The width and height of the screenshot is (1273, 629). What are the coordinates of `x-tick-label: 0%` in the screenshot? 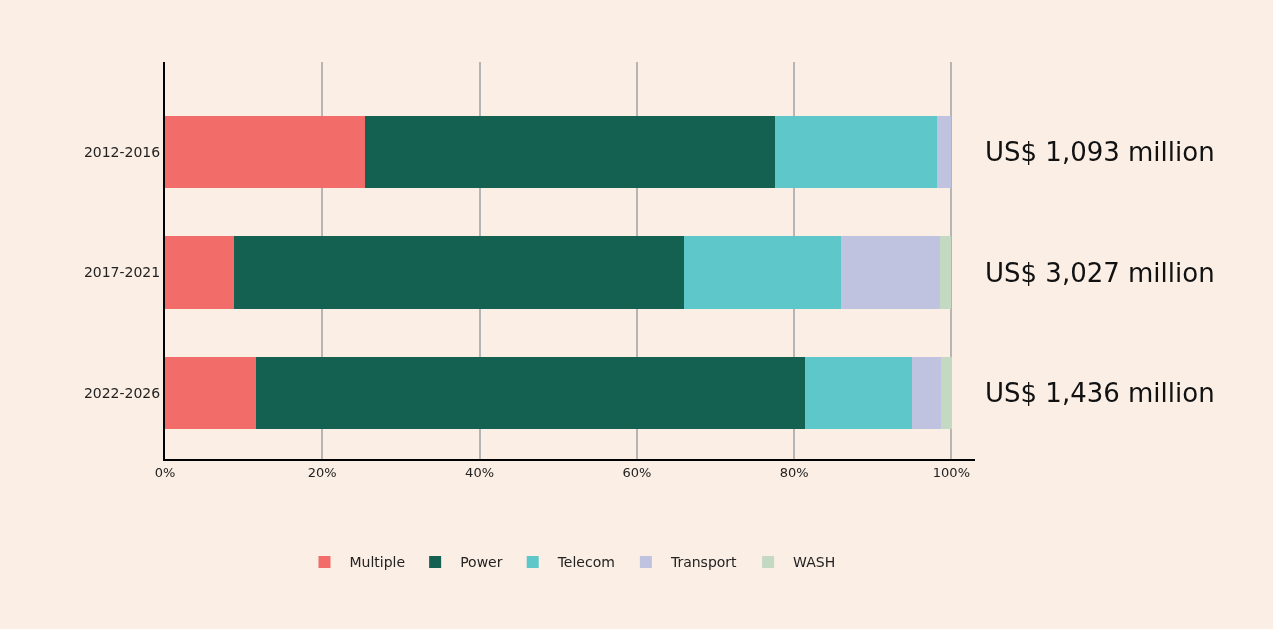 It's located at (165, 472).